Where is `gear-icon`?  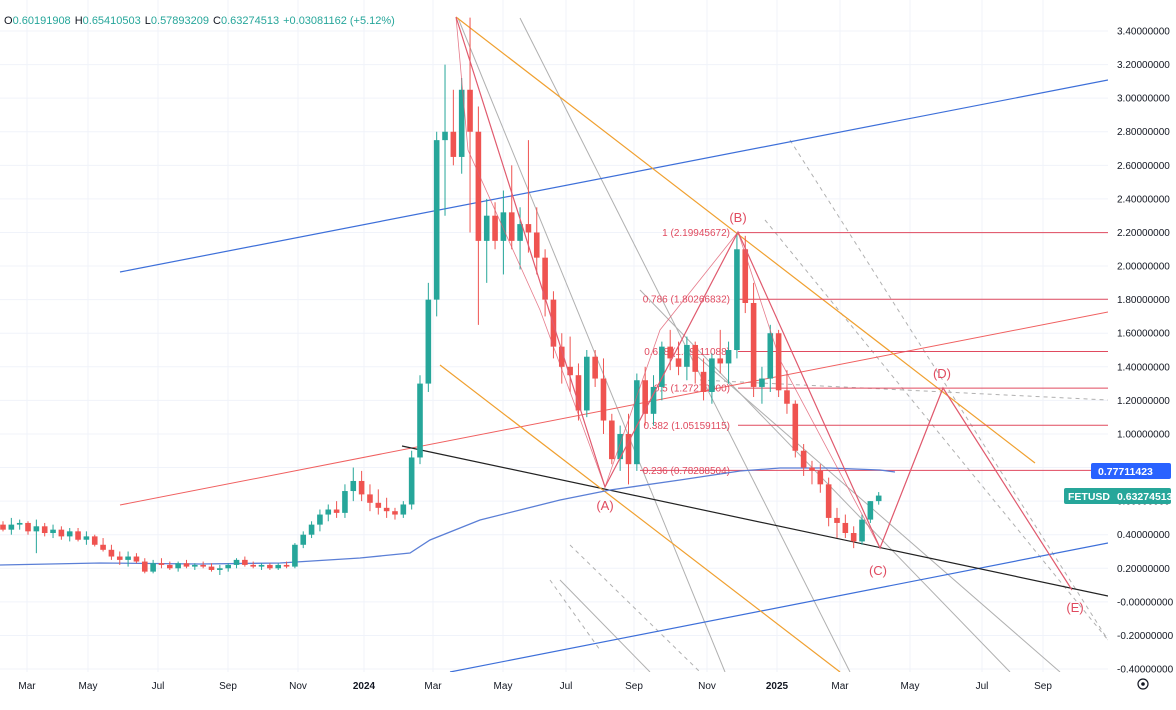
gear-icon is located at coordinates (1143, 684).